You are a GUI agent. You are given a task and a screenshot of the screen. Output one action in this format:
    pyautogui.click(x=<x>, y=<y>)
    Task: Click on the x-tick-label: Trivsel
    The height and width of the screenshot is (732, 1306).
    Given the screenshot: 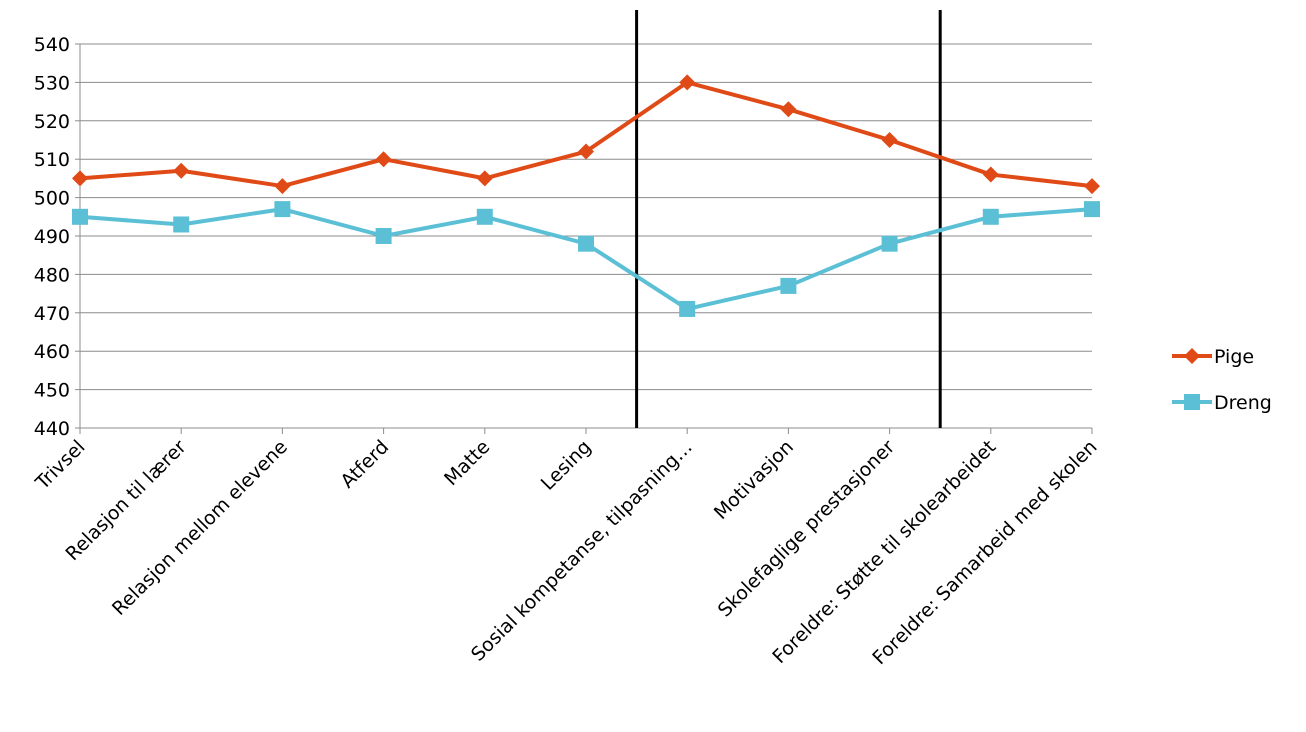 What is the action you would take?
    pyautogui.click(x=60, y=465)
    